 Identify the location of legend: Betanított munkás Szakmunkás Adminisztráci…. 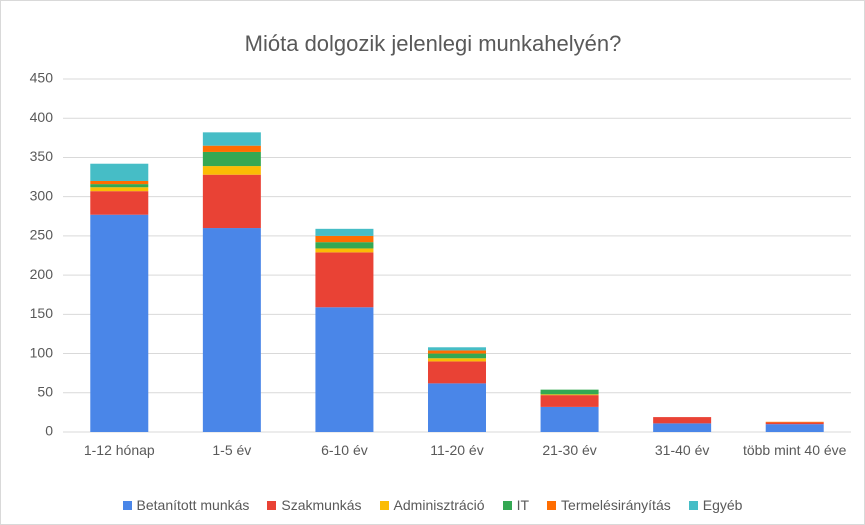
(432, 505).